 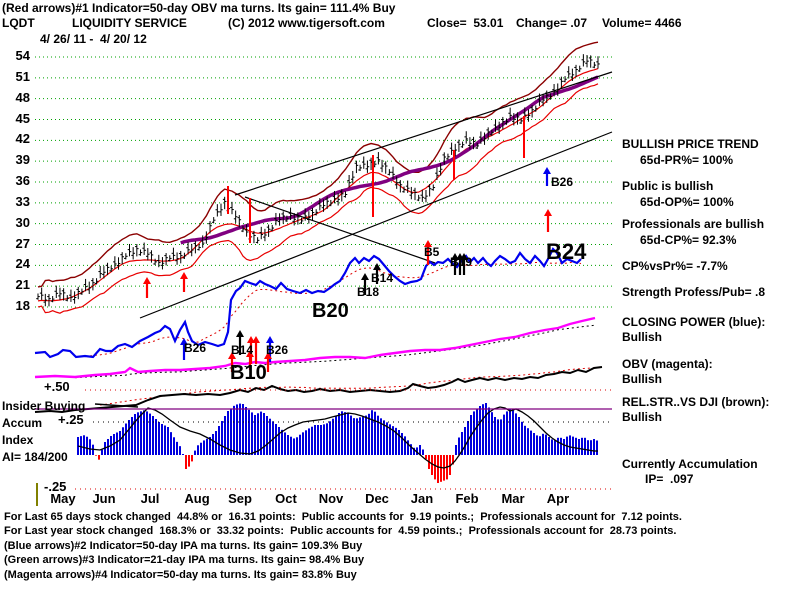 What do you see at coordinates (566, 251) in the screenshot?
I see `chart-annotation-b24: B24` at bounding box center [566, 251].